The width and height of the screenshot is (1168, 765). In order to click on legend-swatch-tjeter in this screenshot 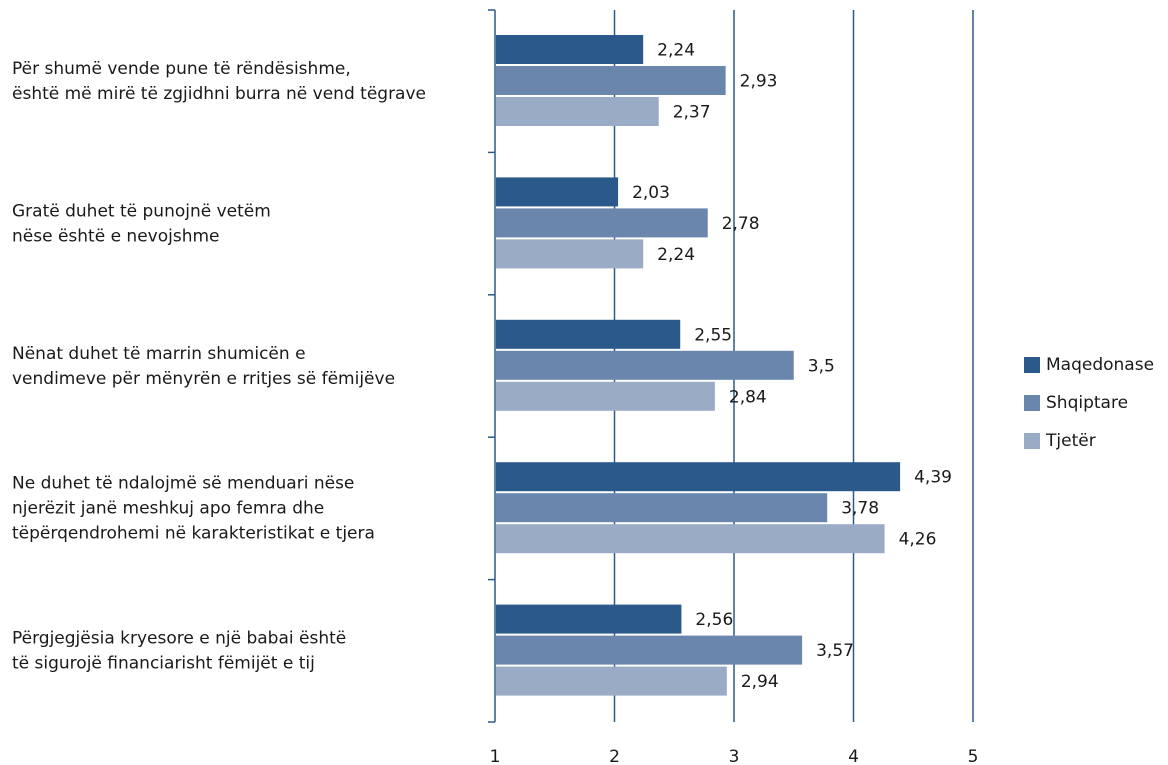, I will do `click(1032, 441)`.